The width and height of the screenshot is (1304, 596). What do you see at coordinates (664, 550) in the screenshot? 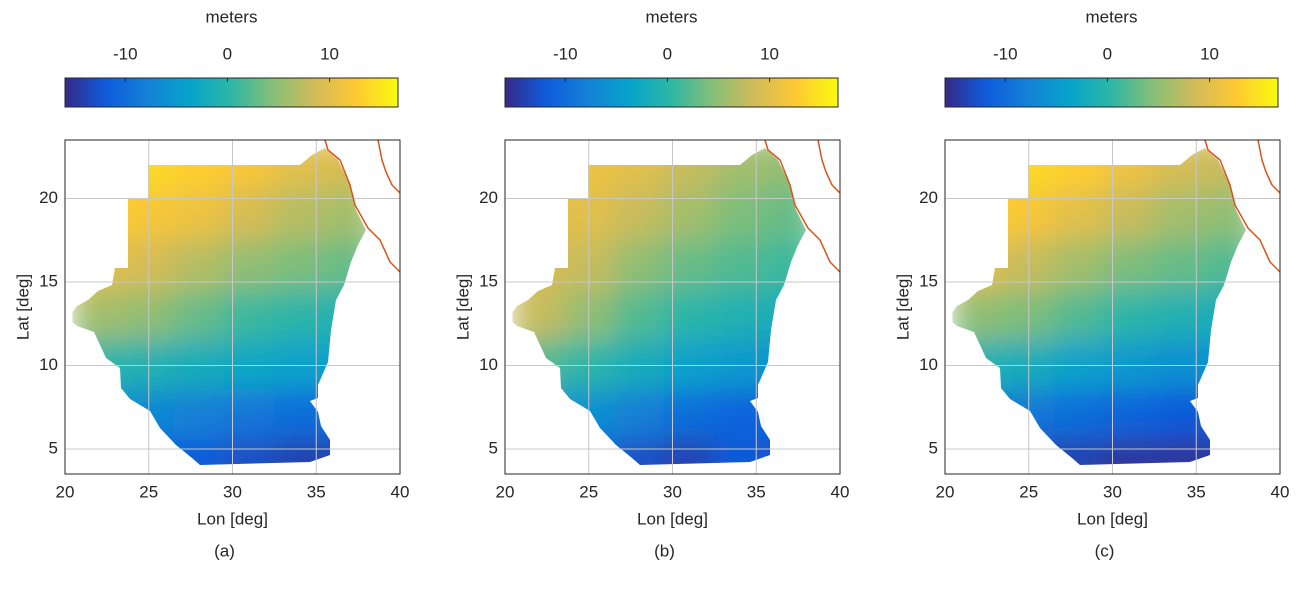
I see `caption: (b)` at bounding box center [664, 550].